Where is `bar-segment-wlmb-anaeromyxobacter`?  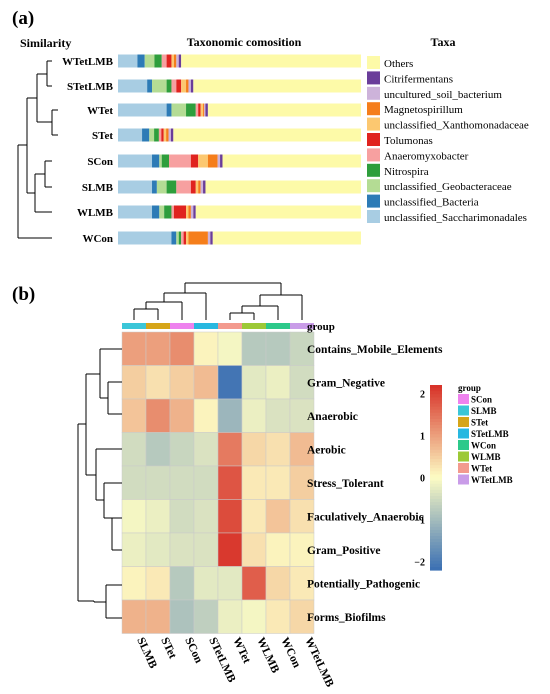 bar-segment-wlmb-anaeromyxobacter is located at coordinates (172, 212).